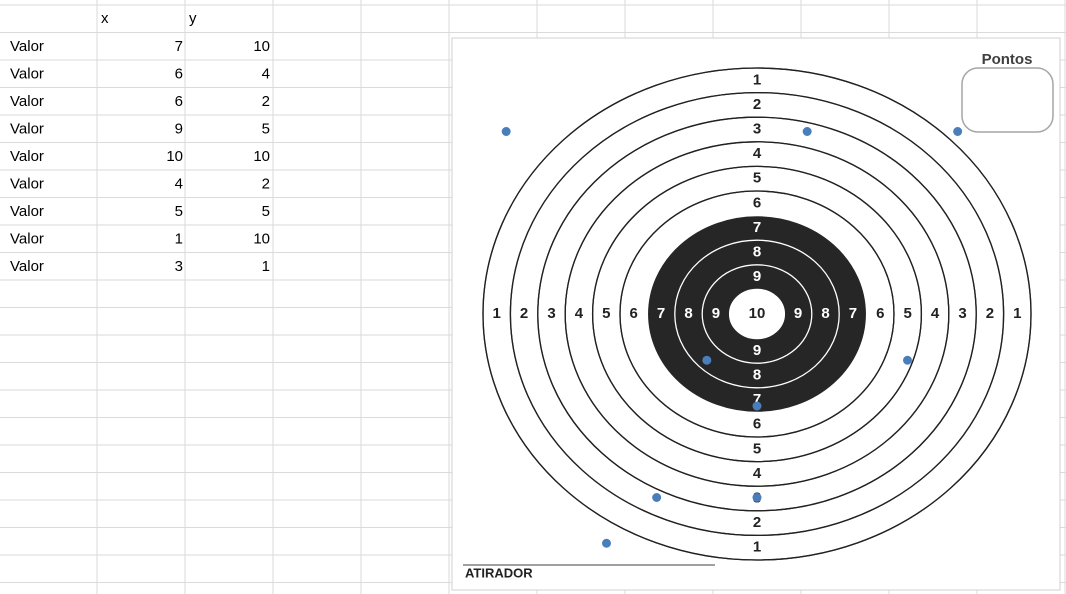 This screenshot has height=594, width=1066. I want to click on x-cell: 3, so click(179, 266).